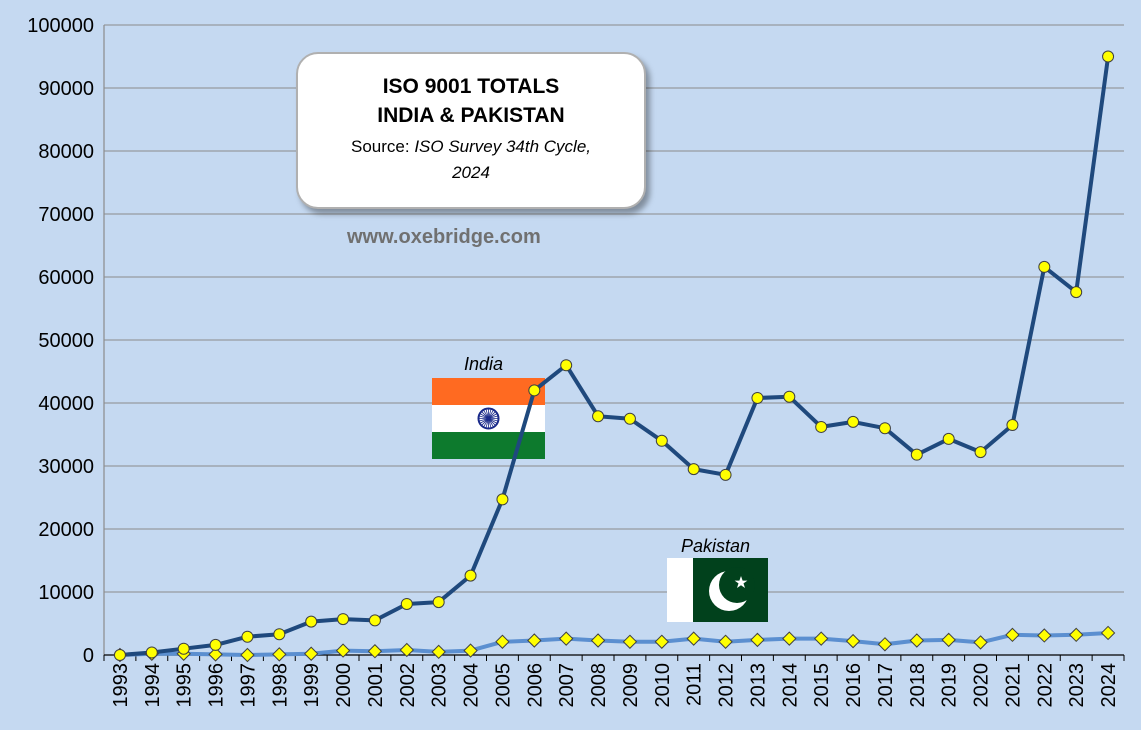  I want to click on x-tick-label: 2010, so click(663, 685).